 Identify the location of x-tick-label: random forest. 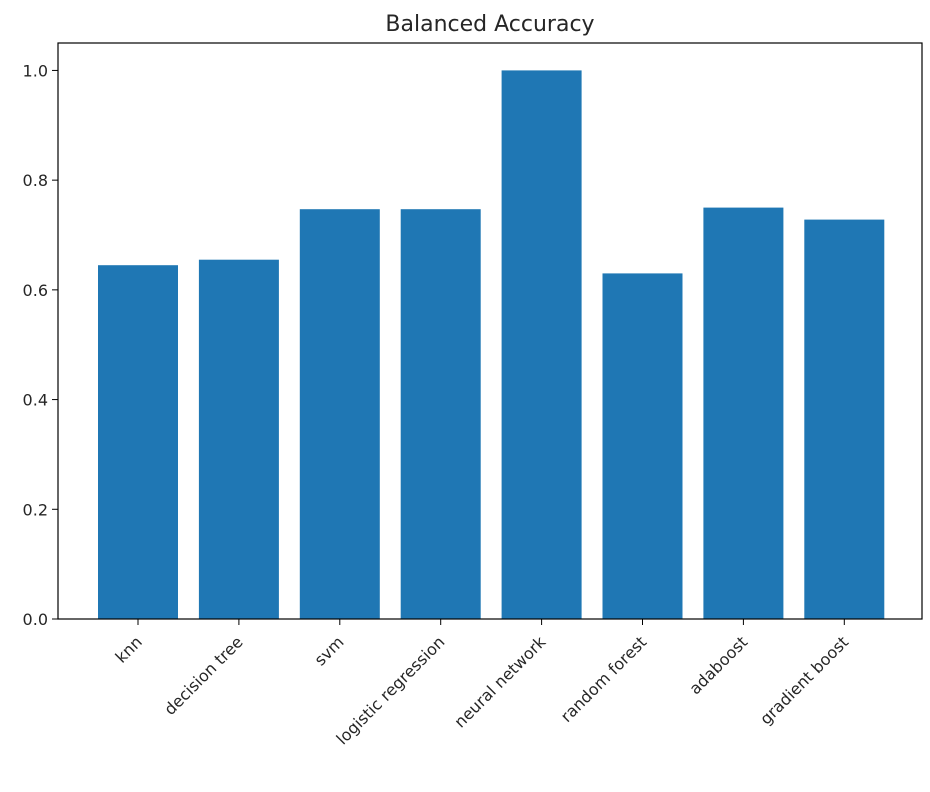
(604, 679).